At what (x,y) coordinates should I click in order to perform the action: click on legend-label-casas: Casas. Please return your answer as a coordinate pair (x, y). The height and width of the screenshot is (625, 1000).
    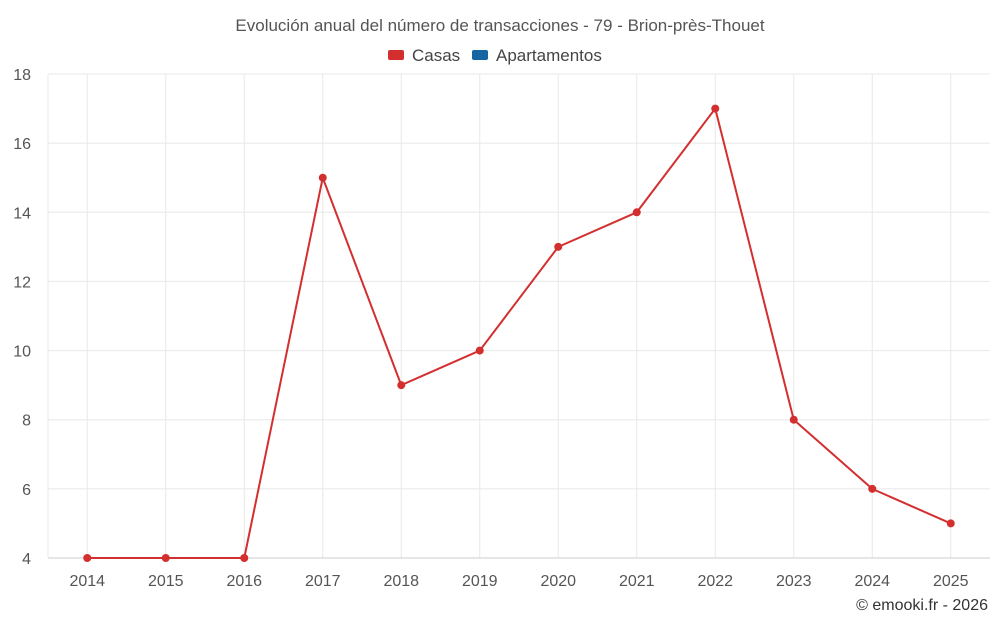
    Looking at the image, I should click on (436, 55).